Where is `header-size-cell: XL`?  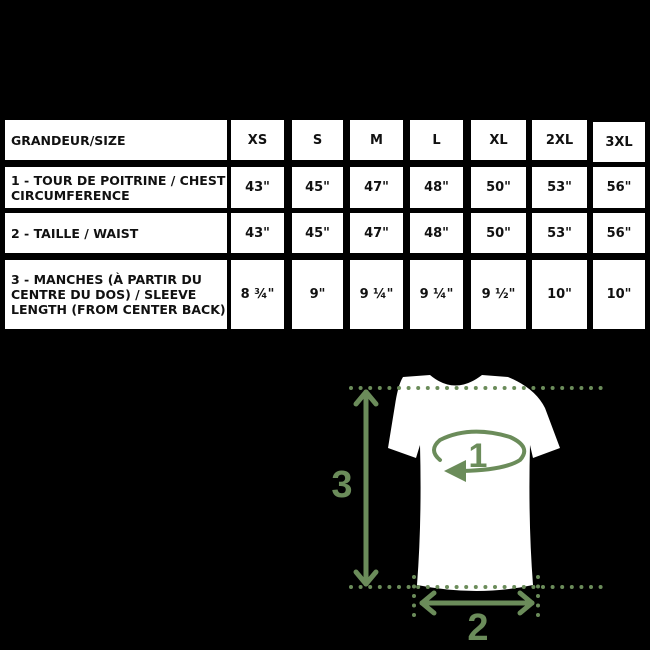
header-size-cell: XL is located at coordinates (498, 140).